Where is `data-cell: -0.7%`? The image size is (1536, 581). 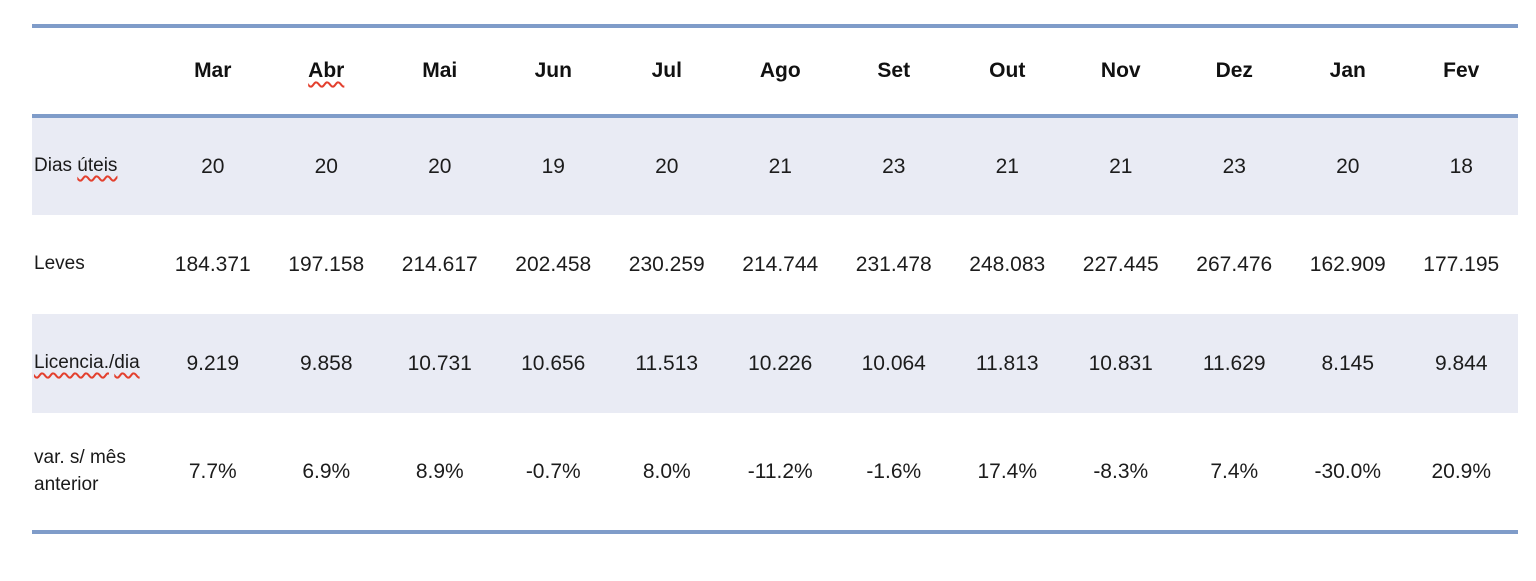 data-cell: -0.7% is located at coordinates (553, 471).